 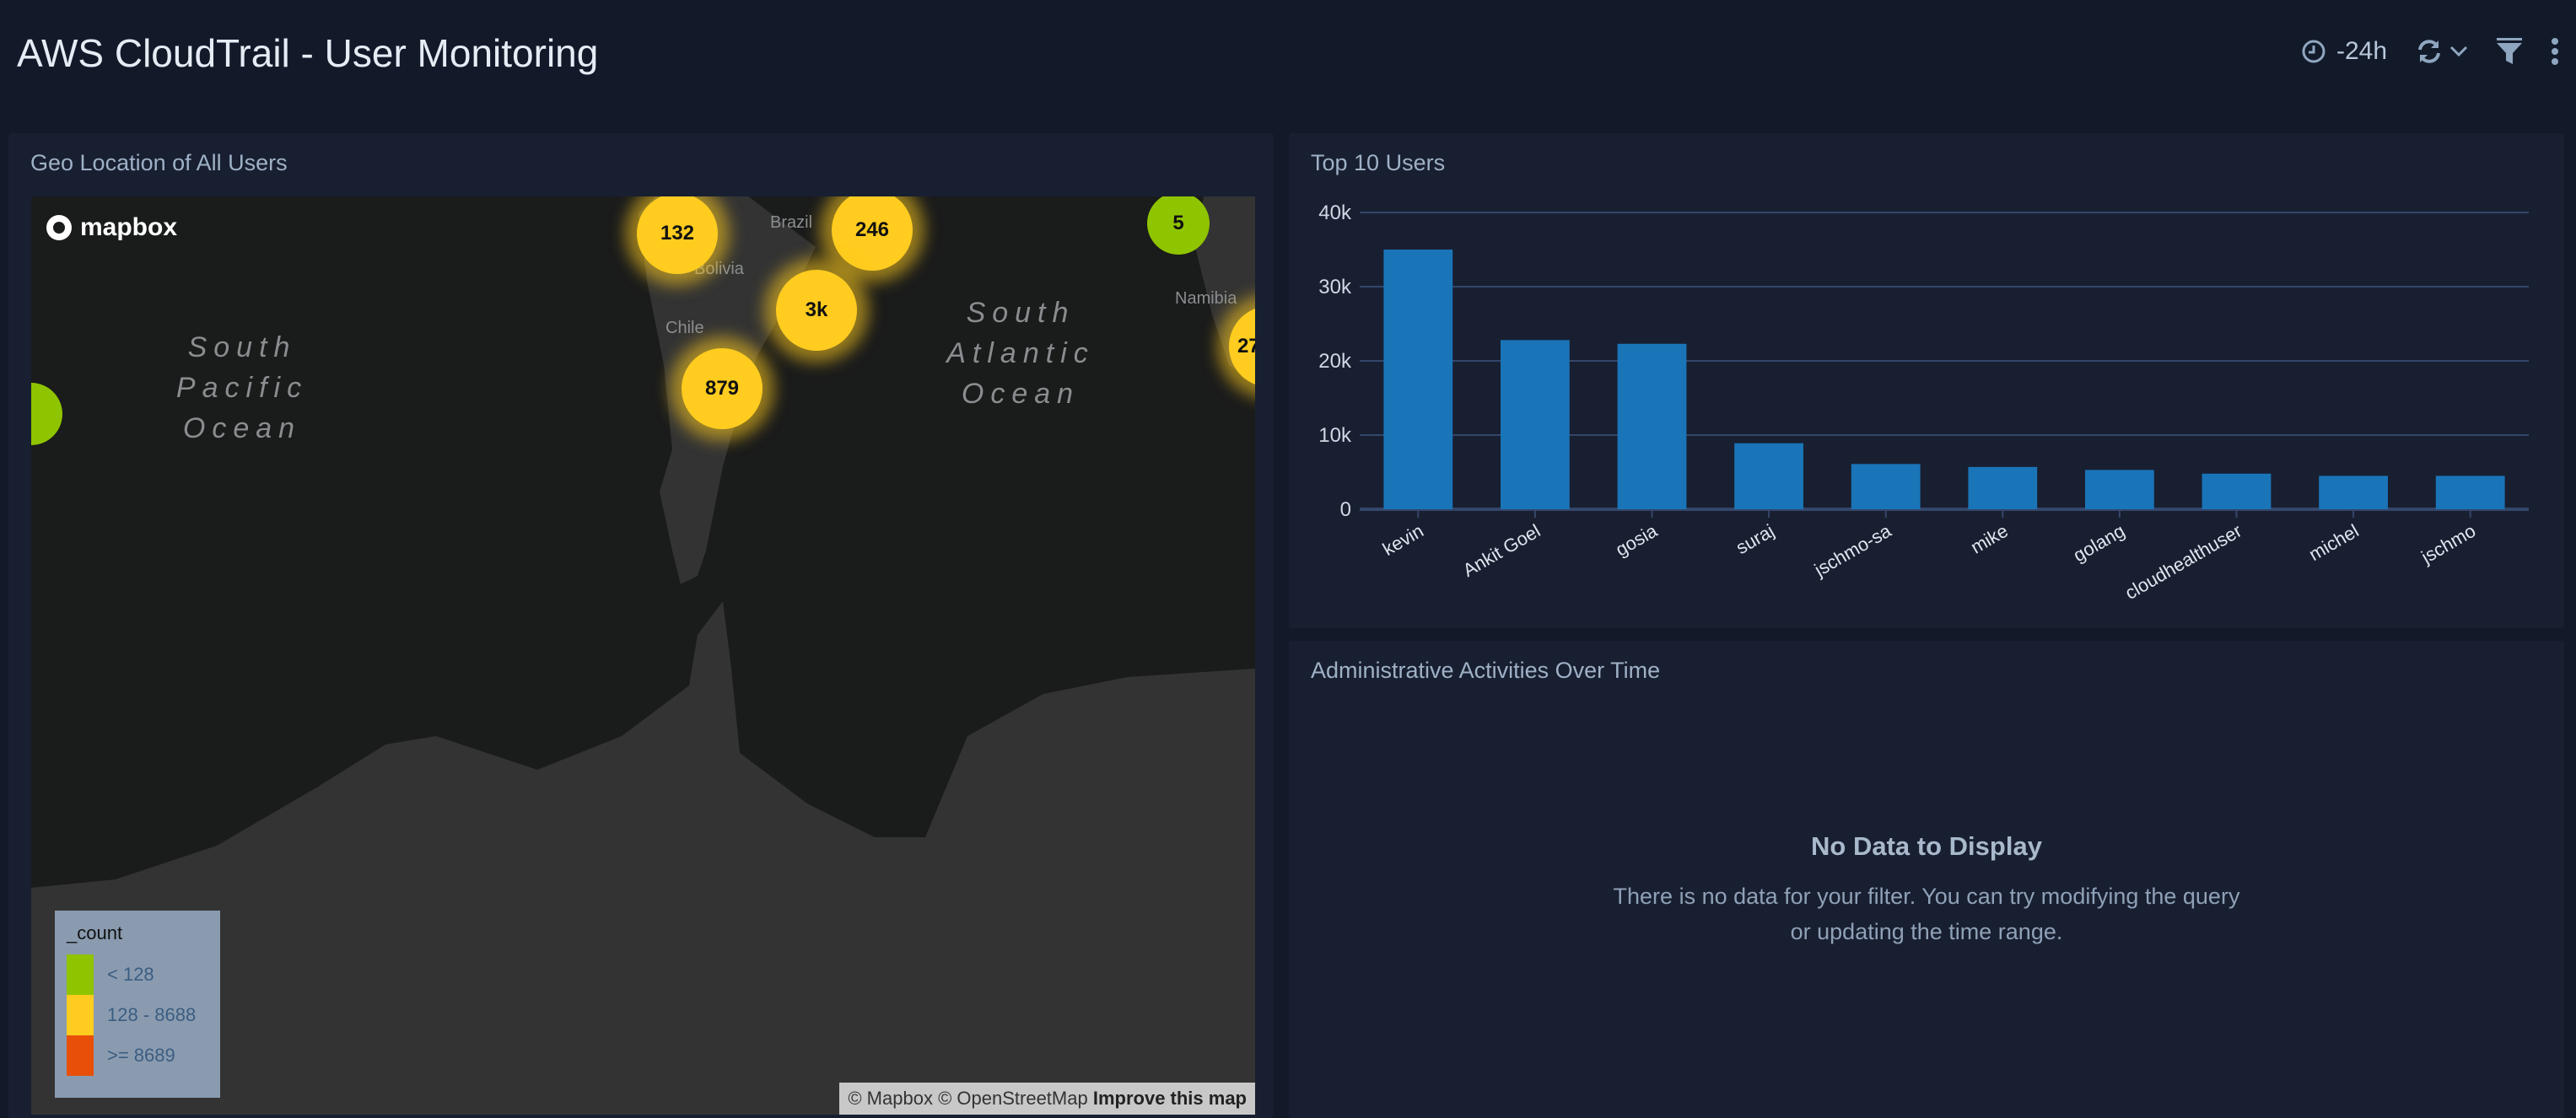 I want to click on map-cluster: 132, so click(x=677, y=235).